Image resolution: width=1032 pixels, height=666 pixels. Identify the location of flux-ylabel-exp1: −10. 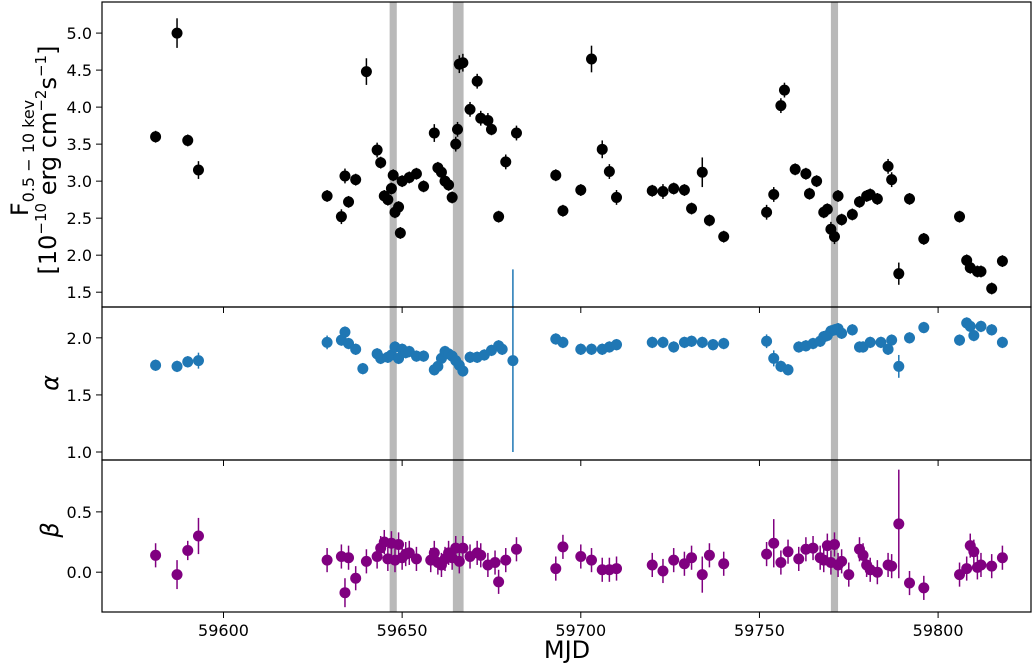
(41, 219).